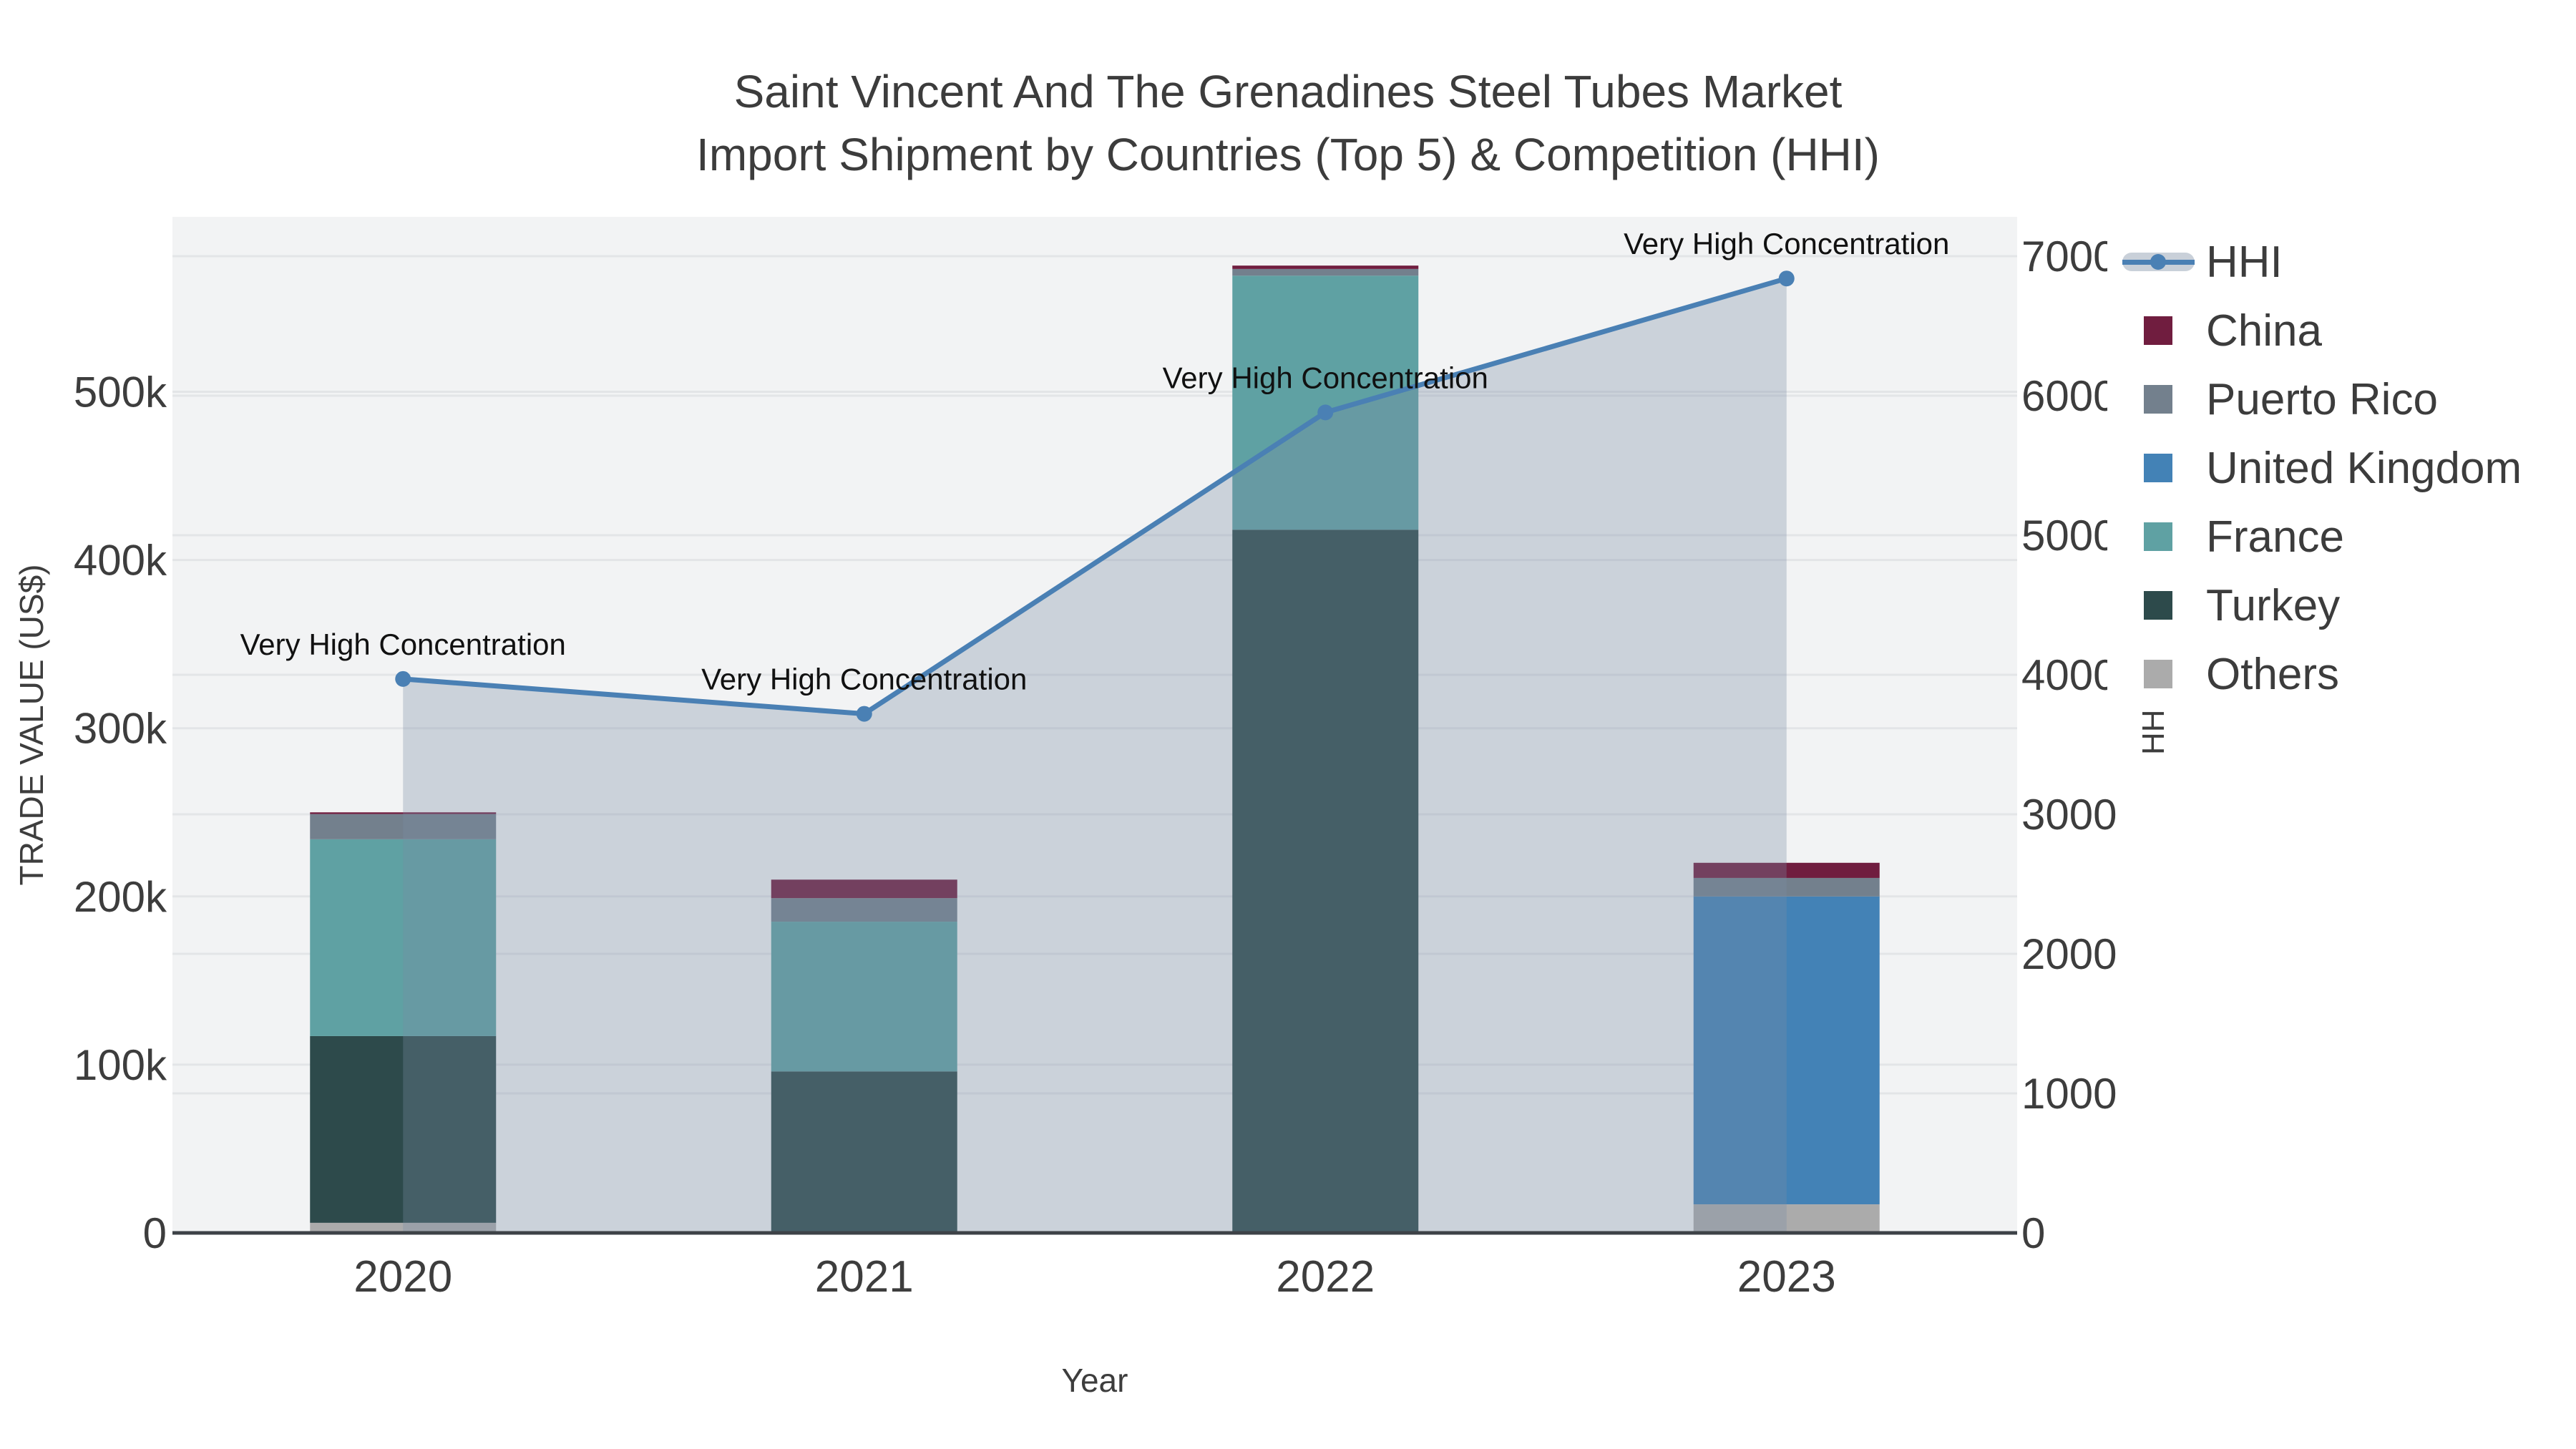 This screenshot has width=2576, height=1449. What do you see at coordinates (403, 1129) in the screenshot?
I see `bar-segment-turkey-2020` at bounding box center [403, 1129].